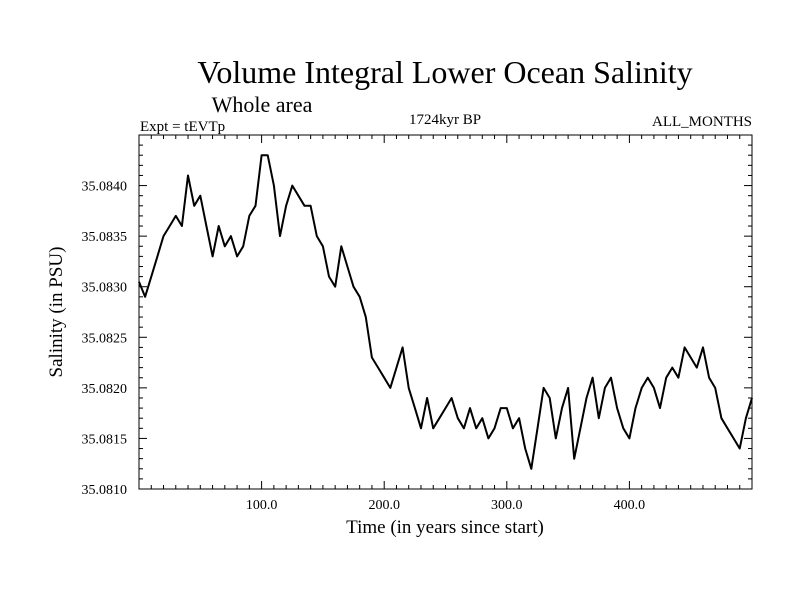  I want to click on y-tick-label: 35.0835, so click(105, 237).